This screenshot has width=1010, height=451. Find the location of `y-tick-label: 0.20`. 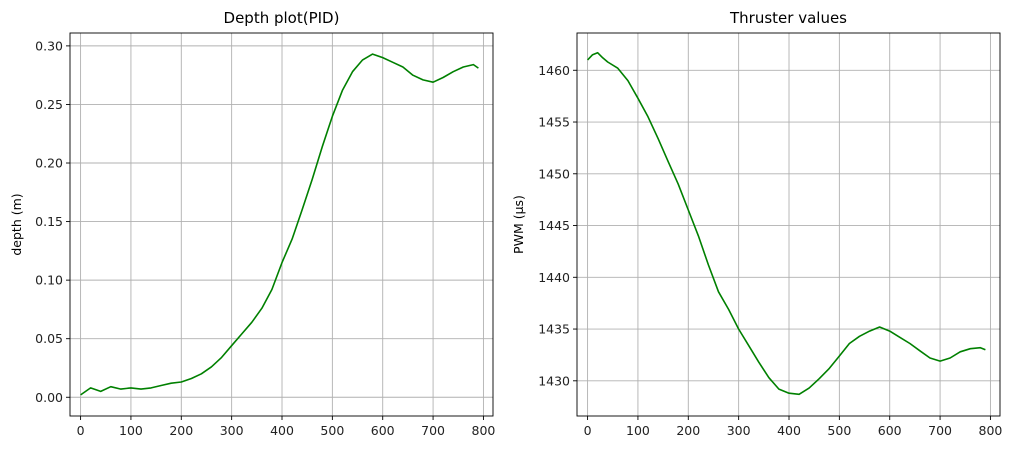

y-tick-label: 0.20 is located at coordinates (49, 163).